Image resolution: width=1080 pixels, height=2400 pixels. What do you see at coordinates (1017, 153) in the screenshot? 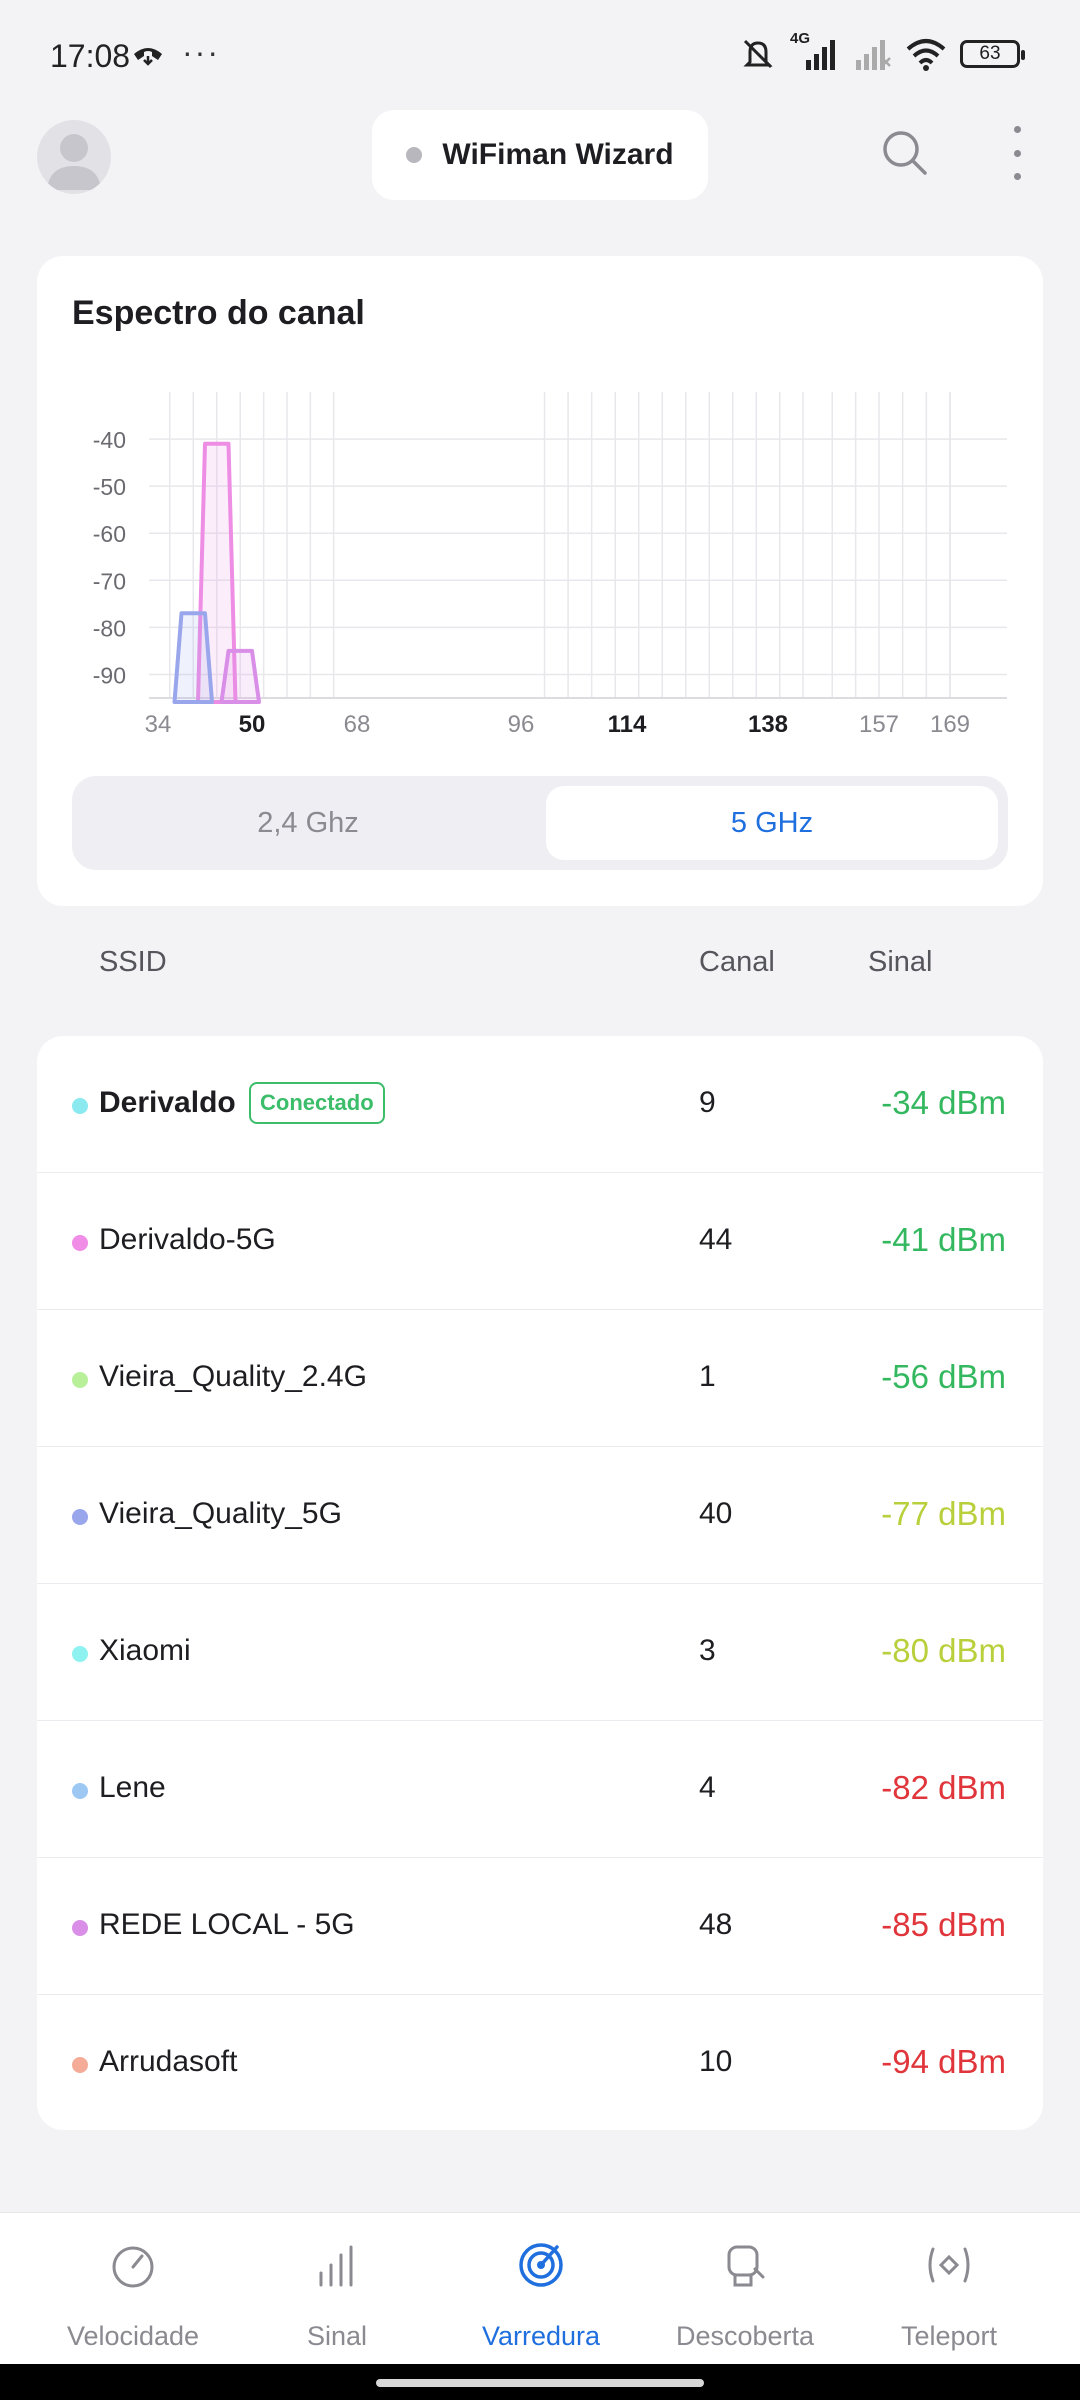
I see `more-vert-icon` at bounding box center [1017, 153].